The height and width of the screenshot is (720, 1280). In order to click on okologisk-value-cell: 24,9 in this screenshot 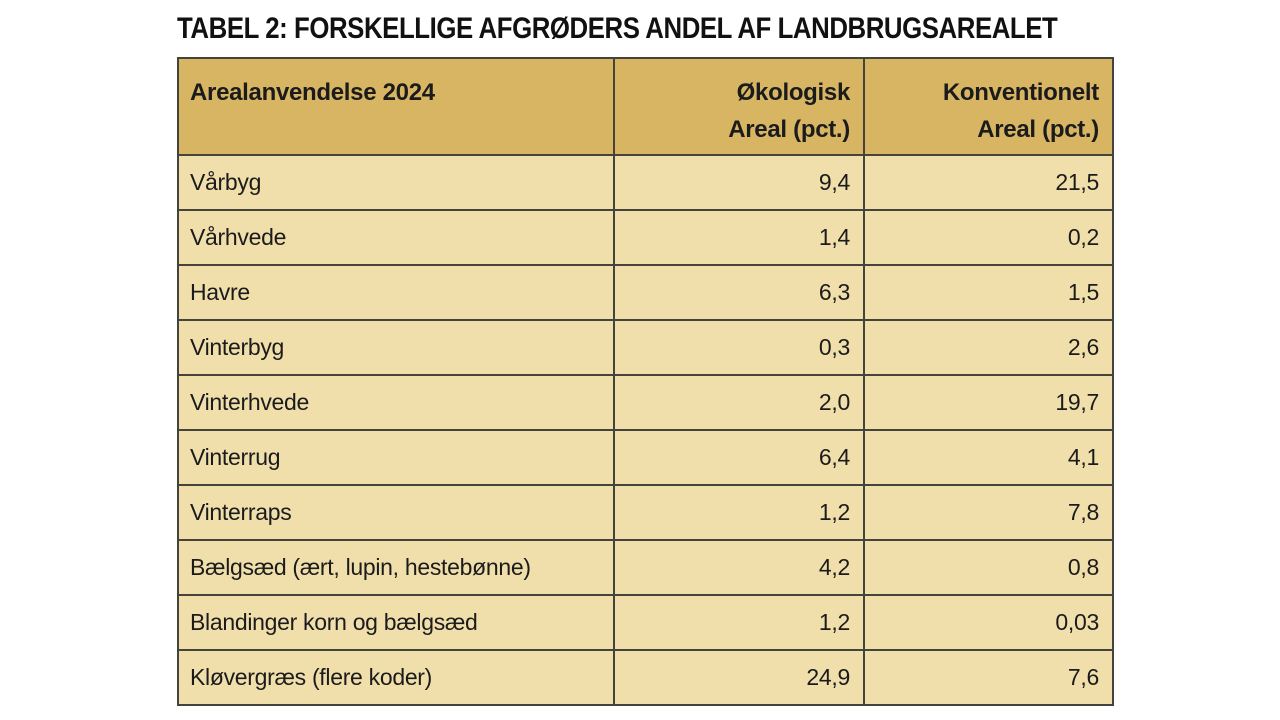, I will do `click(739, 677)`.